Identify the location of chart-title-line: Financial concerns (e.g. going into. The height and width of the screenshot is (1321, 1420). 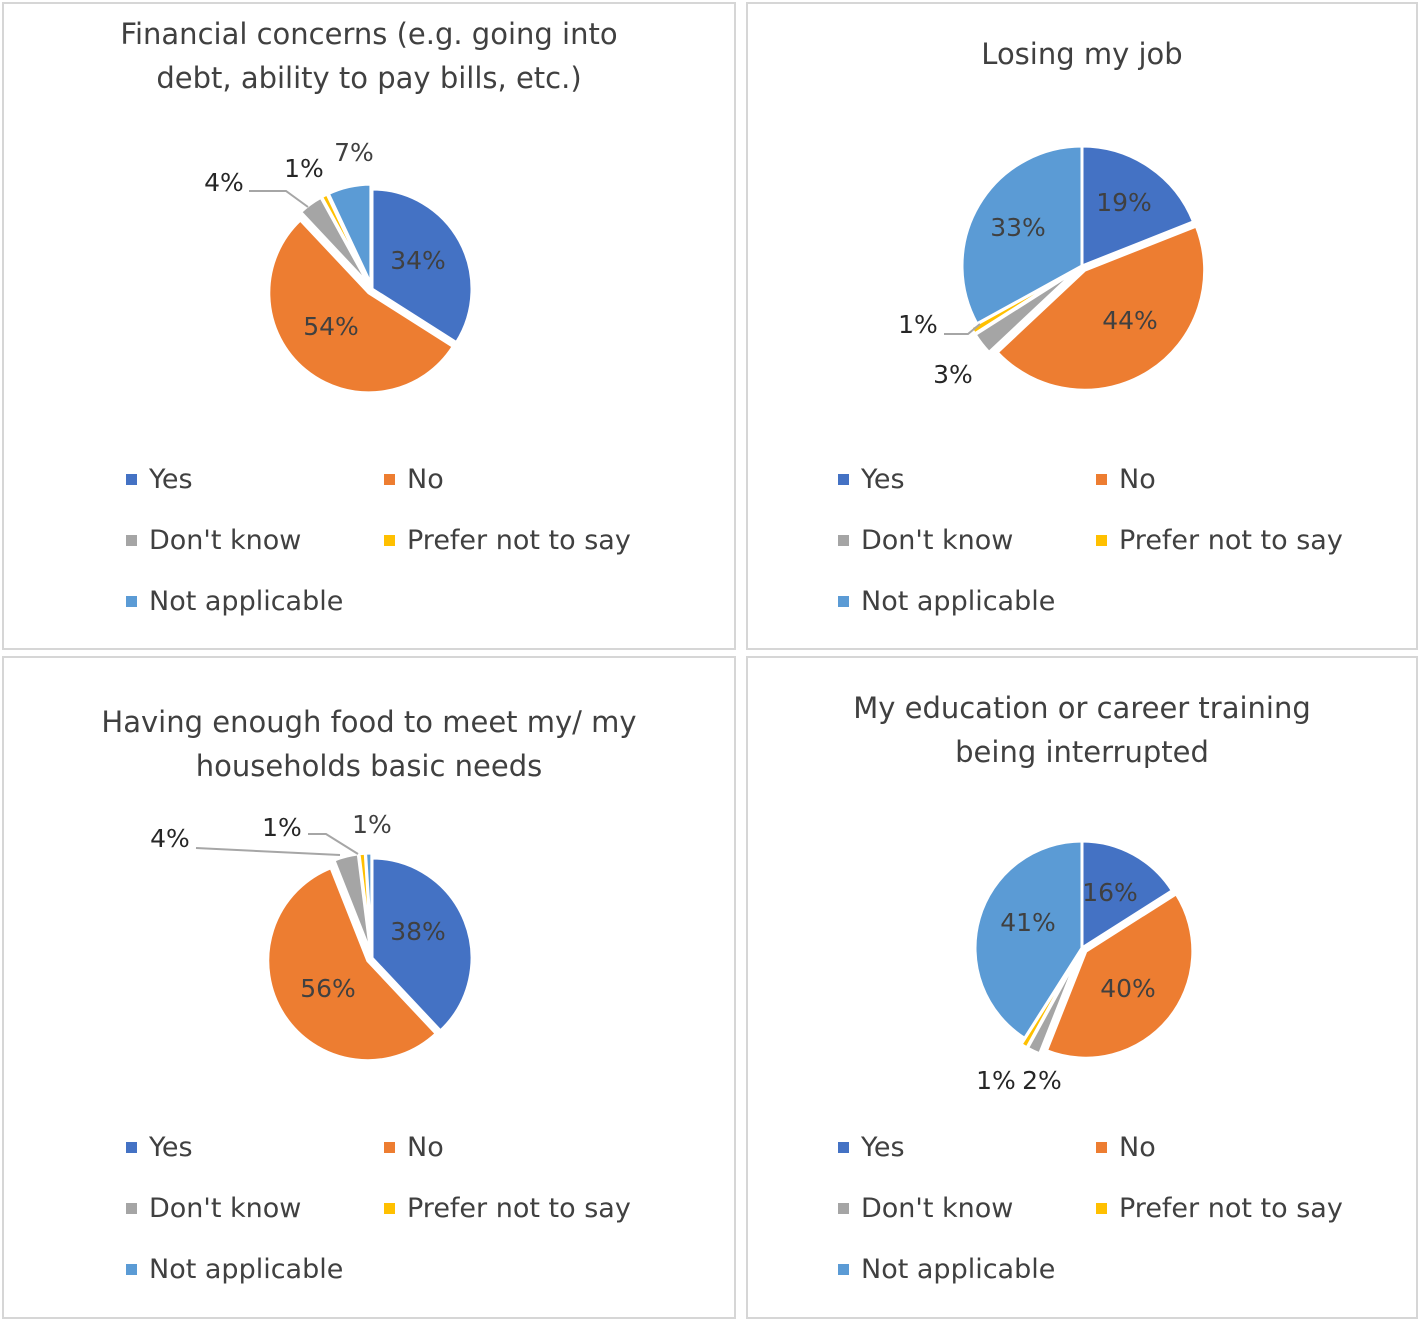
(369, 34).